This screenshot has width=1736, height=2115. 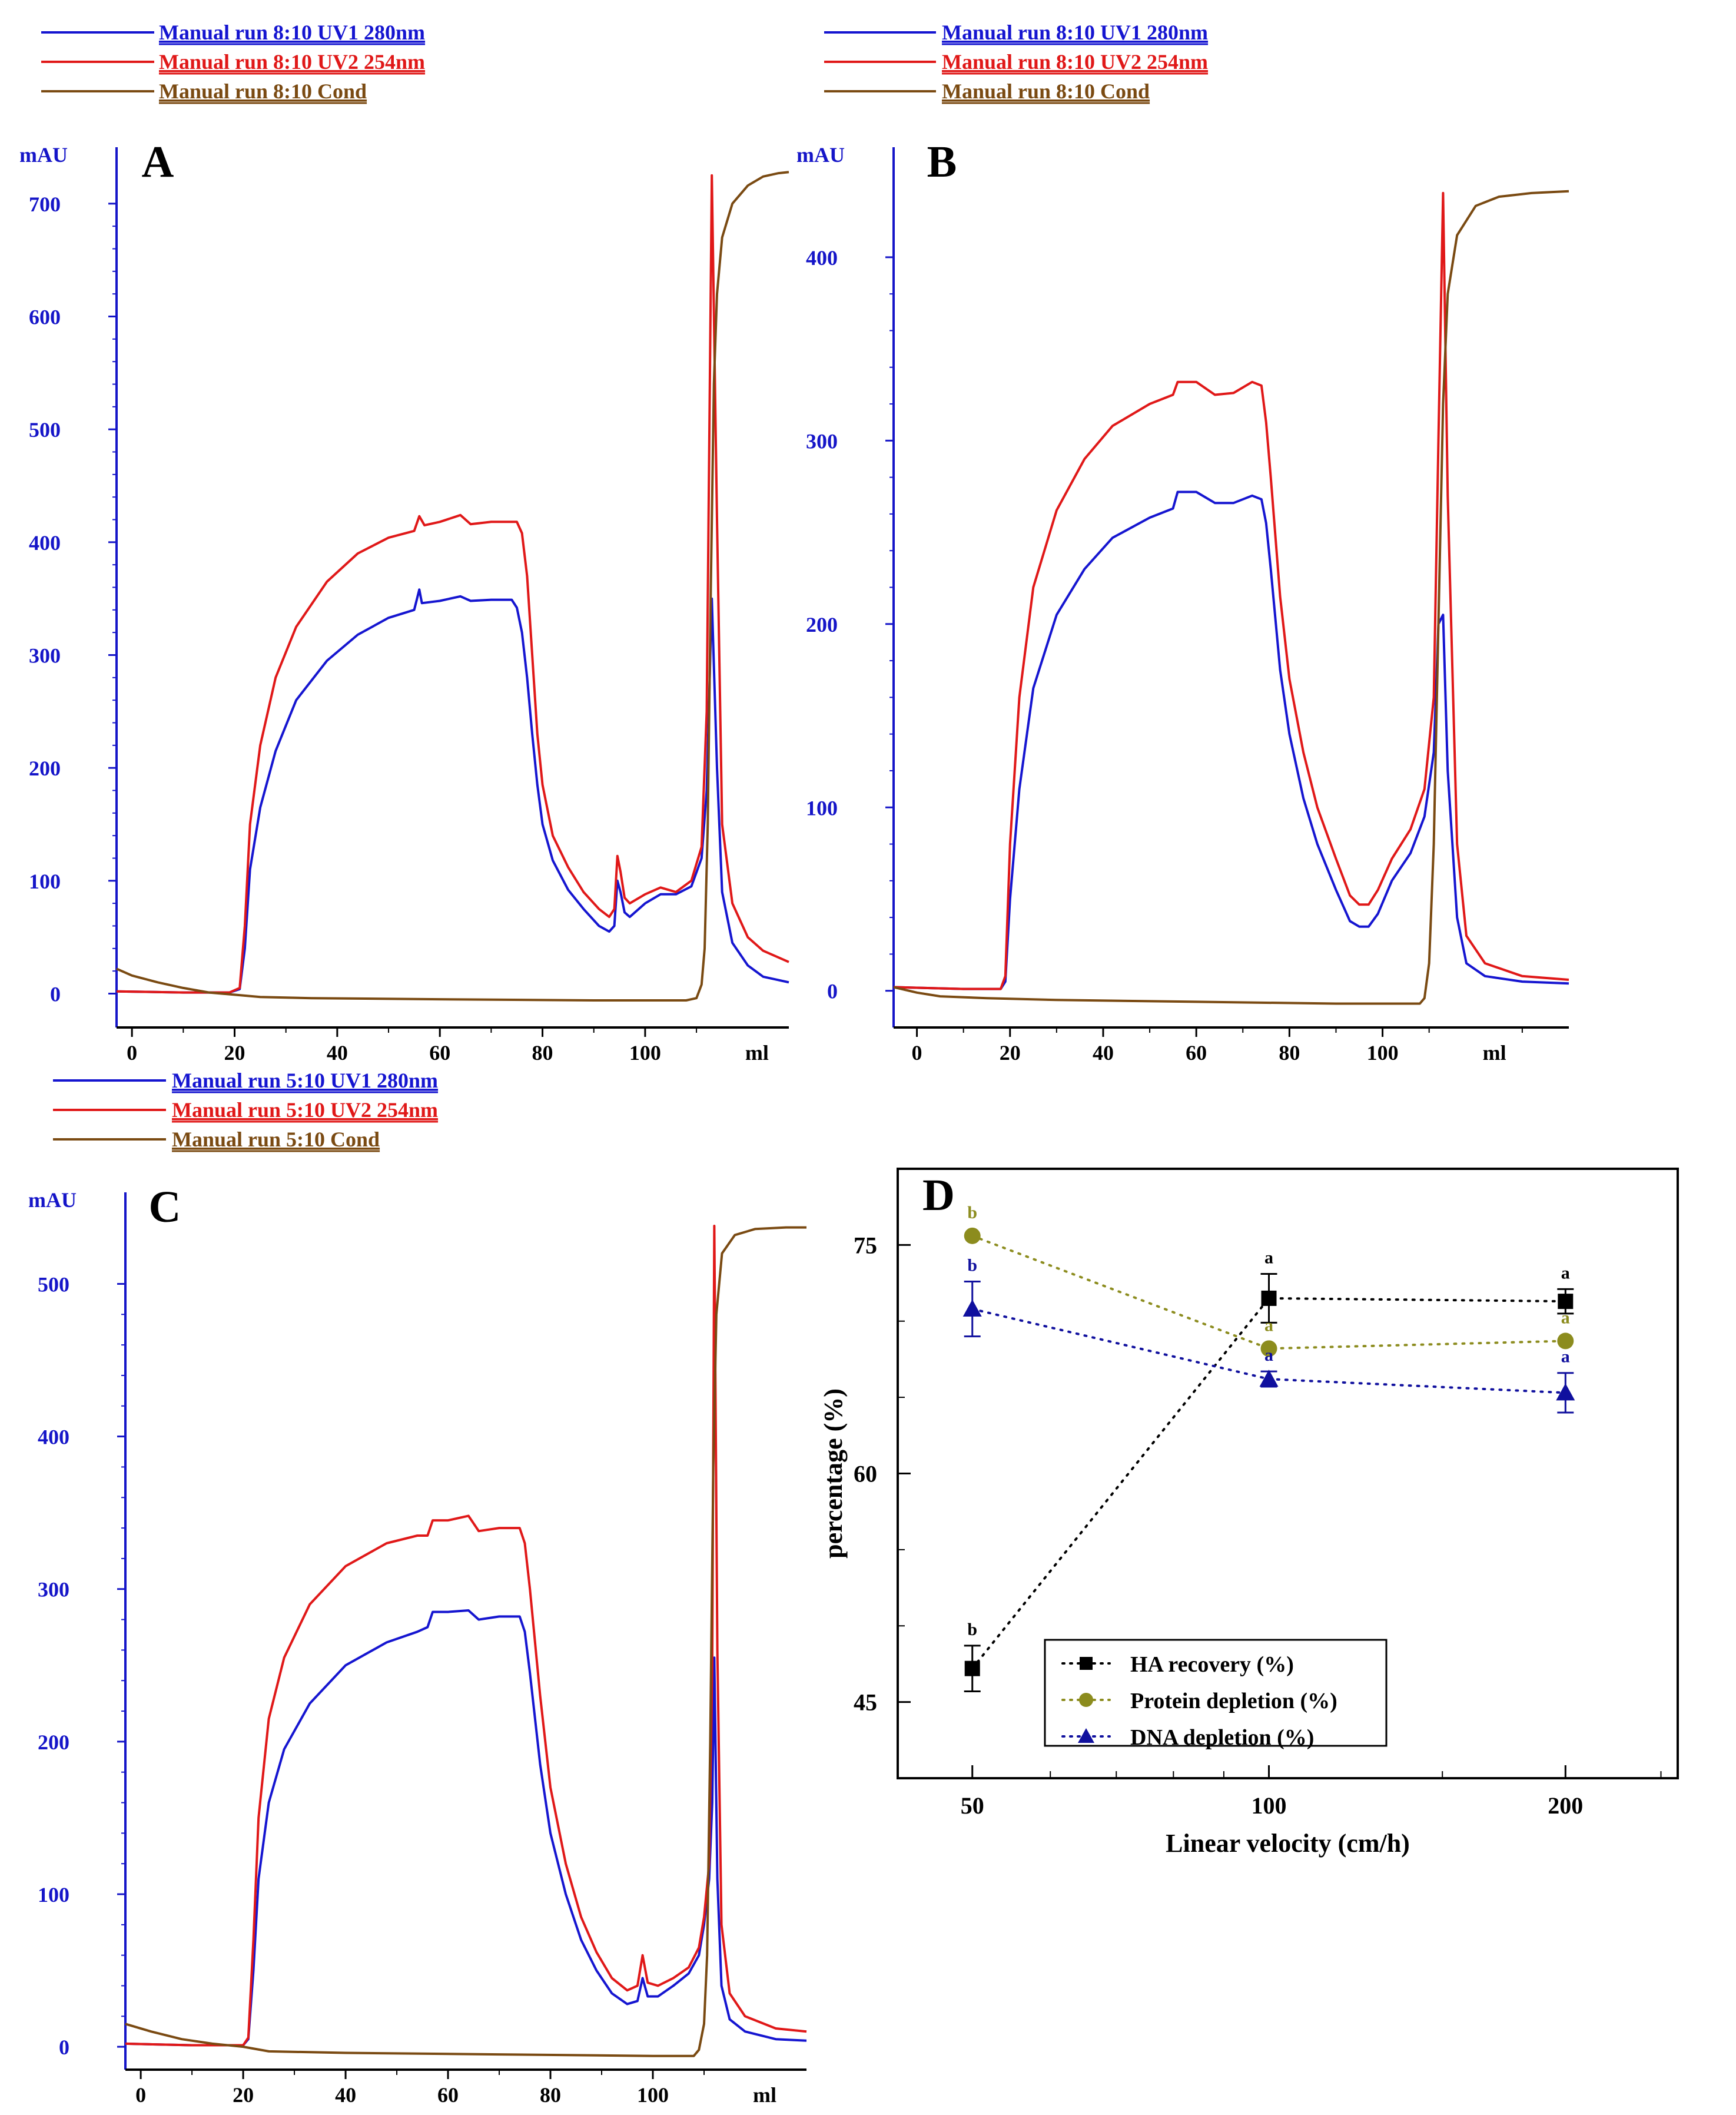 What do you see at coordinates (305, 1110) in the screenshot?
I see `legend-label-uv2: Manual run 5:10 UV2 254nm` at bounding box center [305, 1110].